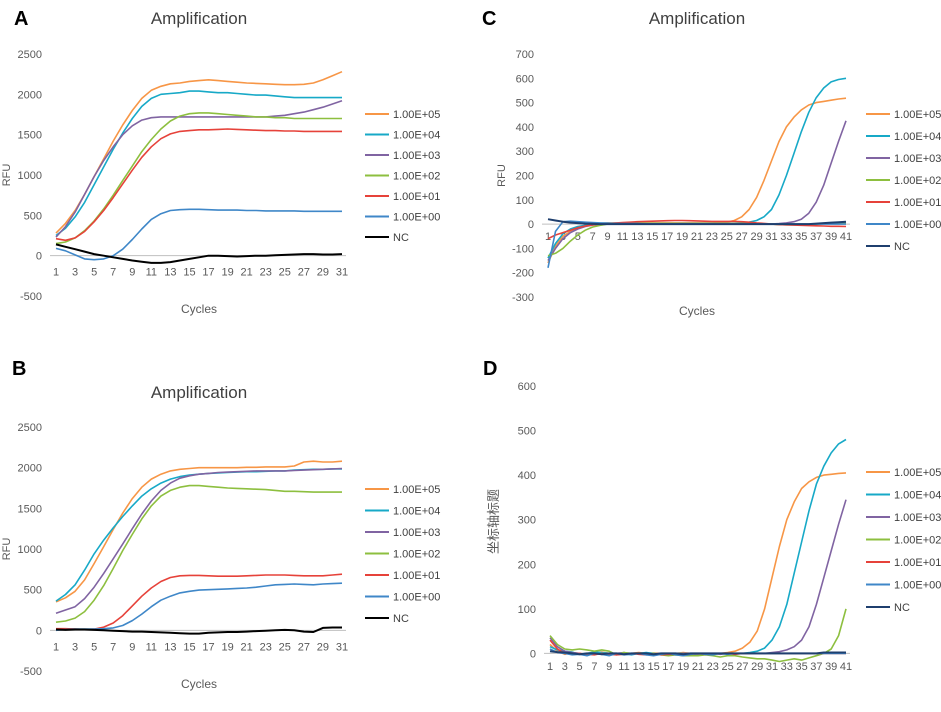 This screenshot has height=712, width=941. I want to click on y-tick-label-c: -300, so click(523, 298).